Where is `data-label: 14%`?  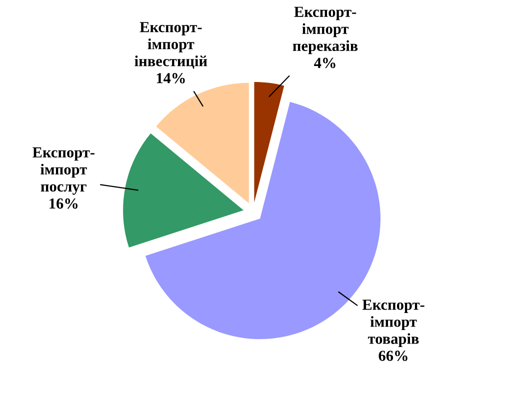
data-label: 14% is located at coordinates (170, 78).